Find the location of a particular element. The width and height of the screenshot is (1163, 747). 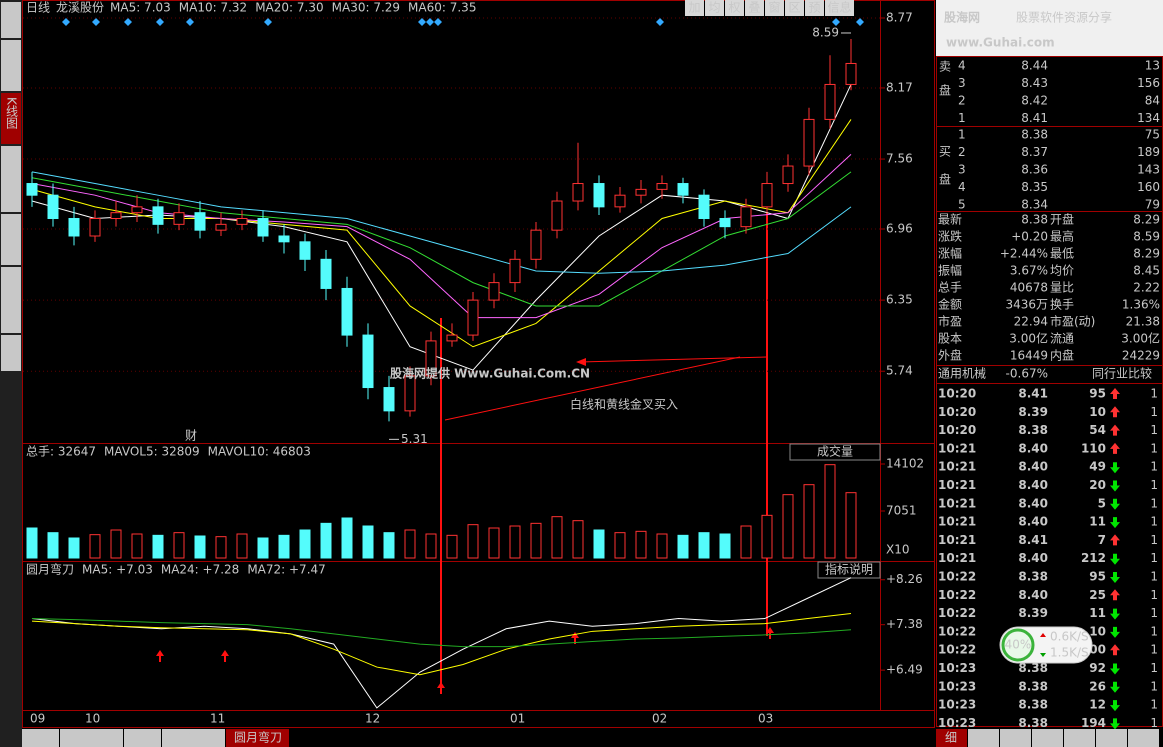

cell: 3 is located at coordinates (962, 170).